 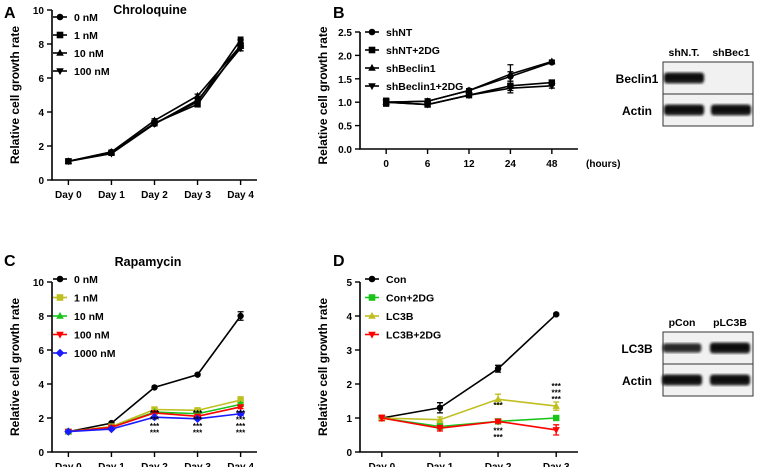 I want to click on legend-label-d: Con+2DG, so click(x=410, y=299).